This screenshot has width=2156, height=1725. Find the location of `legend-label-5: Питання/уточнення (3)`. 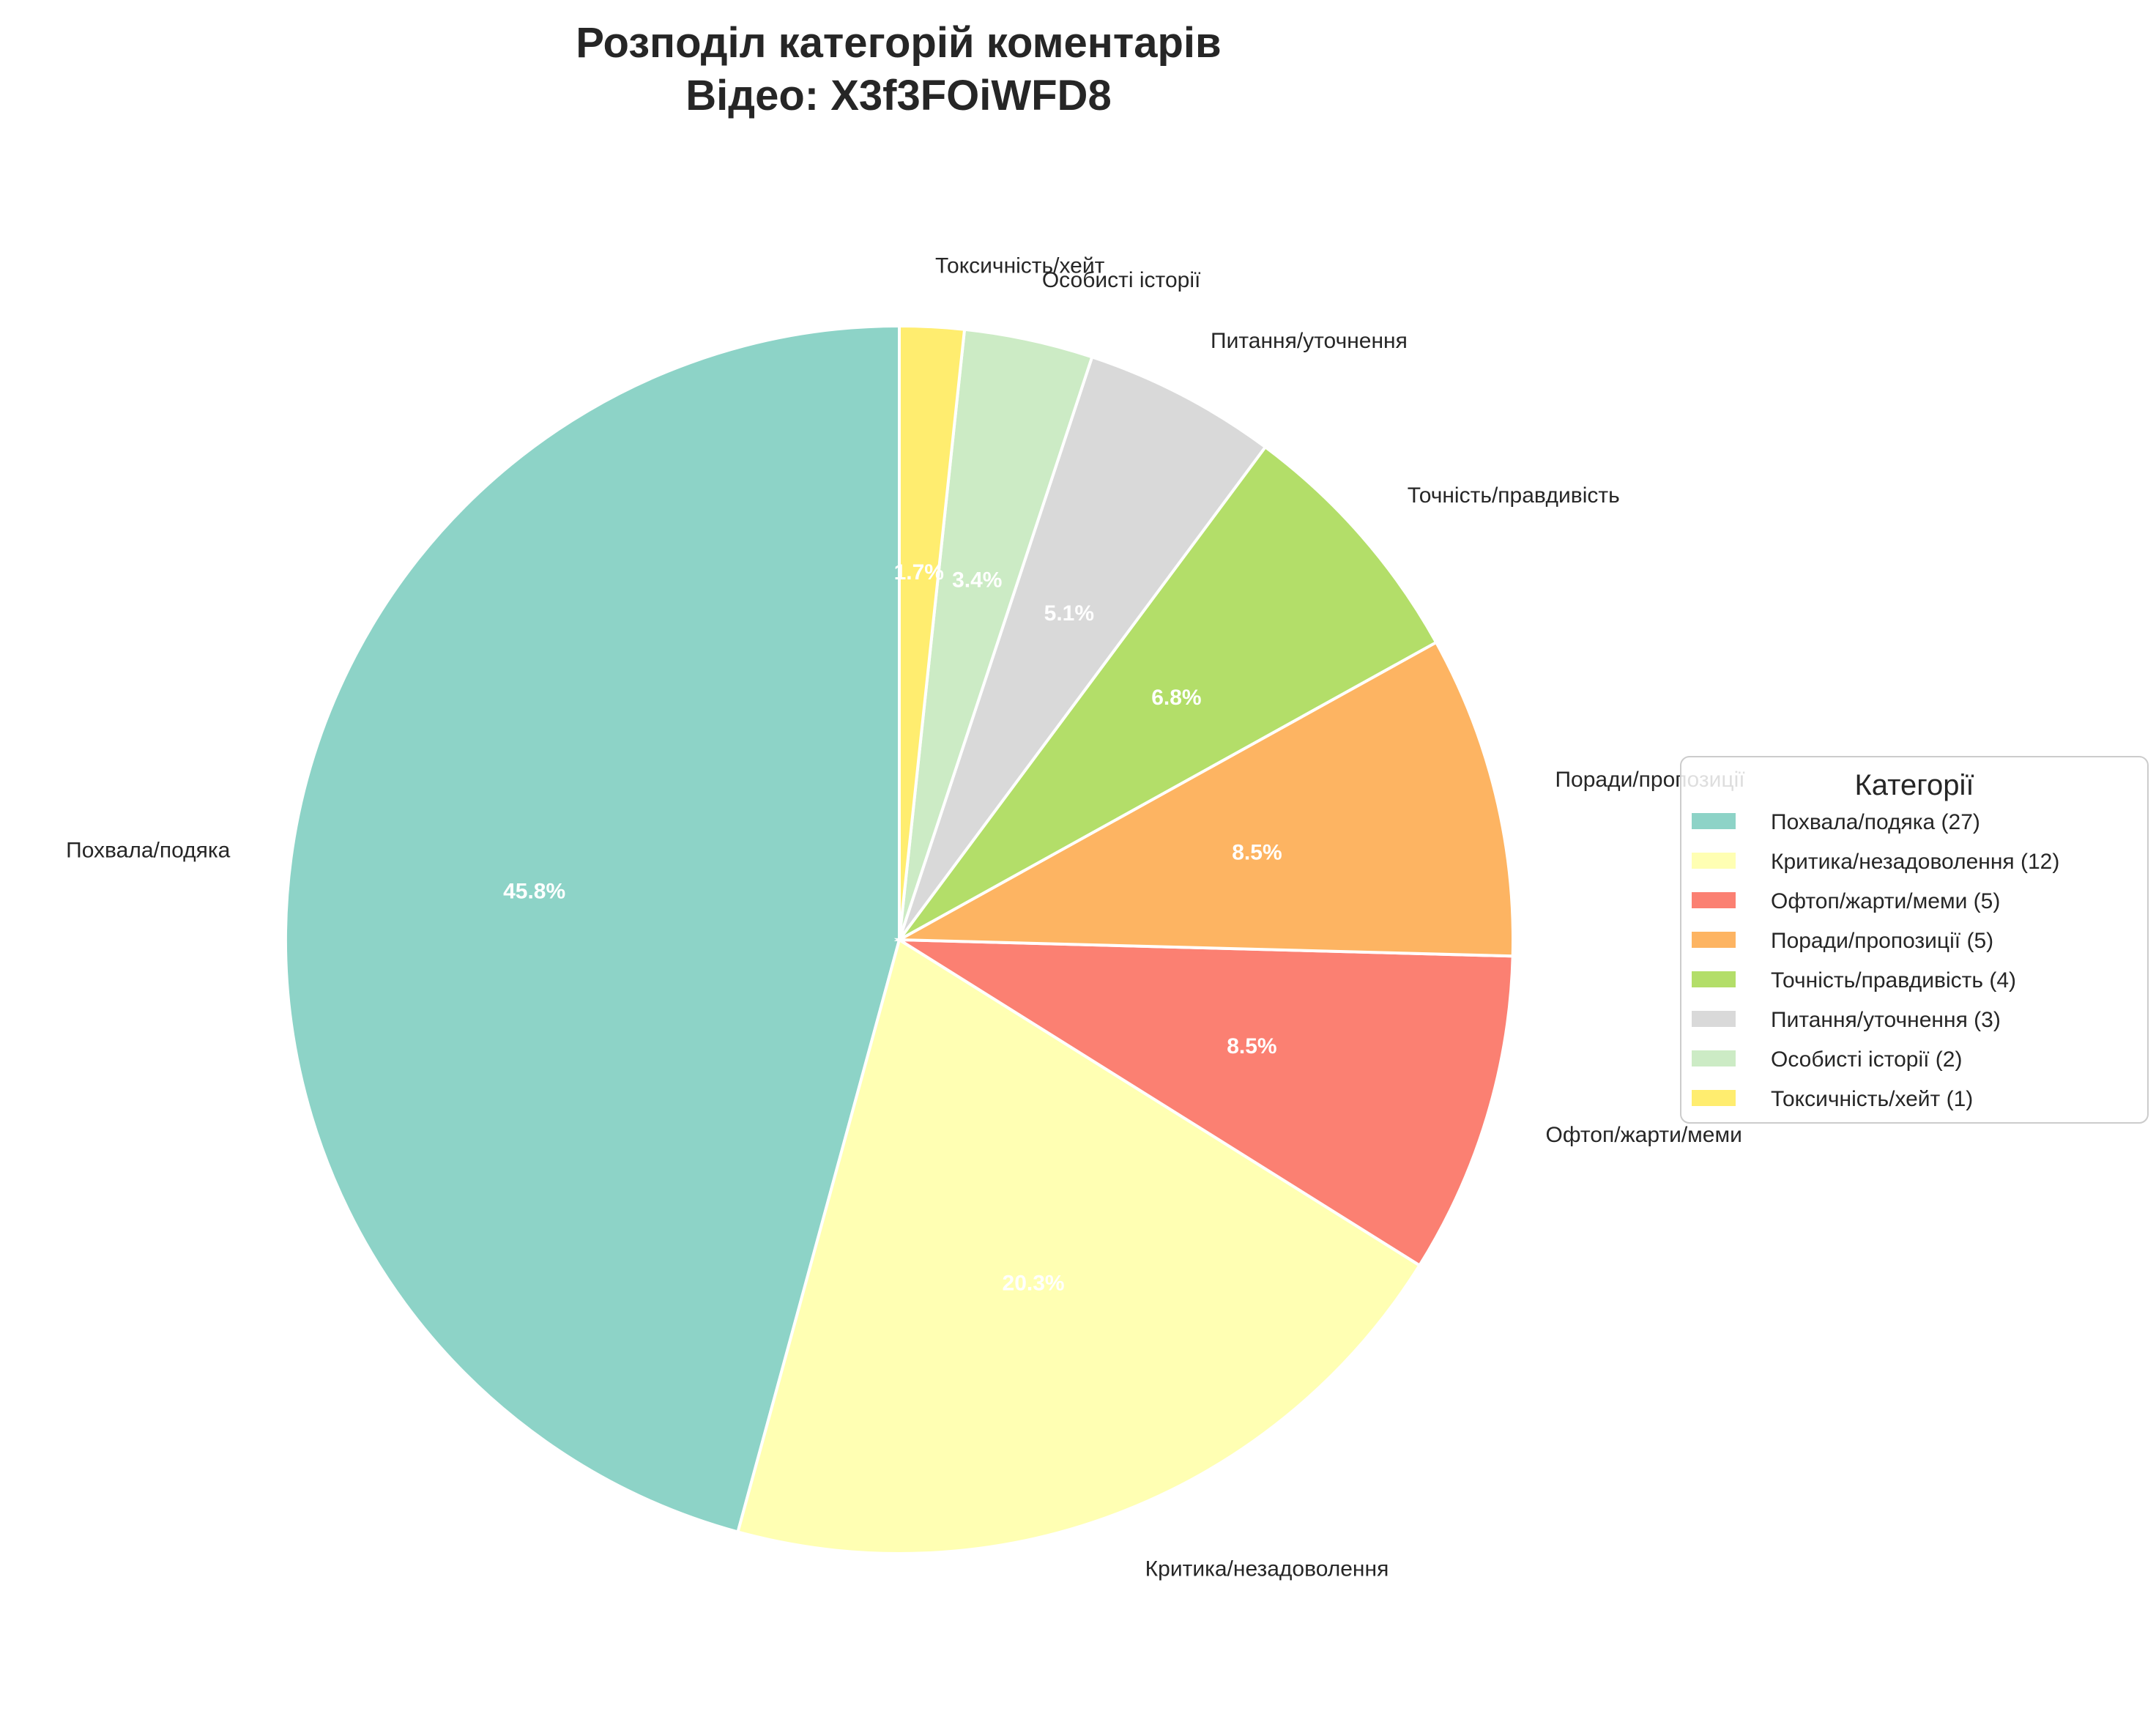

legend-label-5: Питання/уточнення (3) is located at coordinates (1886, 1020).